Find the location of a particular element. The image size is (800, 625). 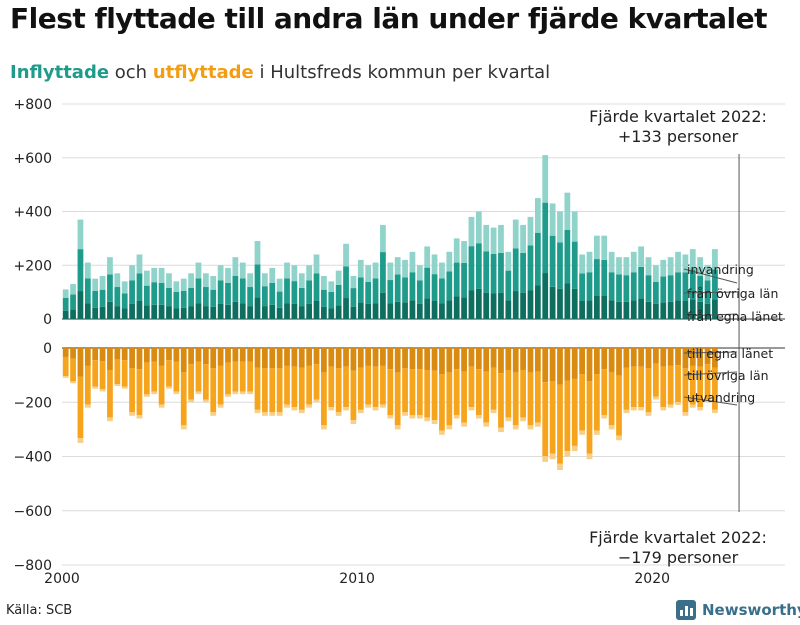

series-label-in: invandring is located at coordinates (720, 269).